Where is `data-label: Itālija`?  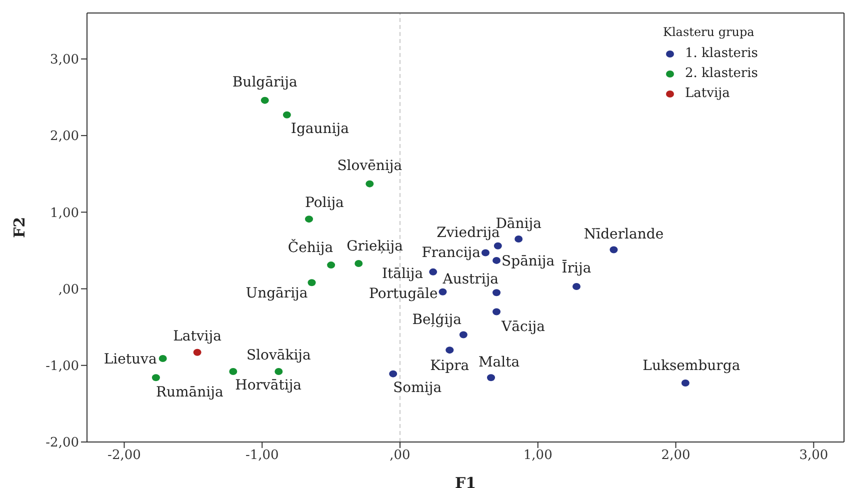 data-label: Itālija is located at coordinates (403, 274).